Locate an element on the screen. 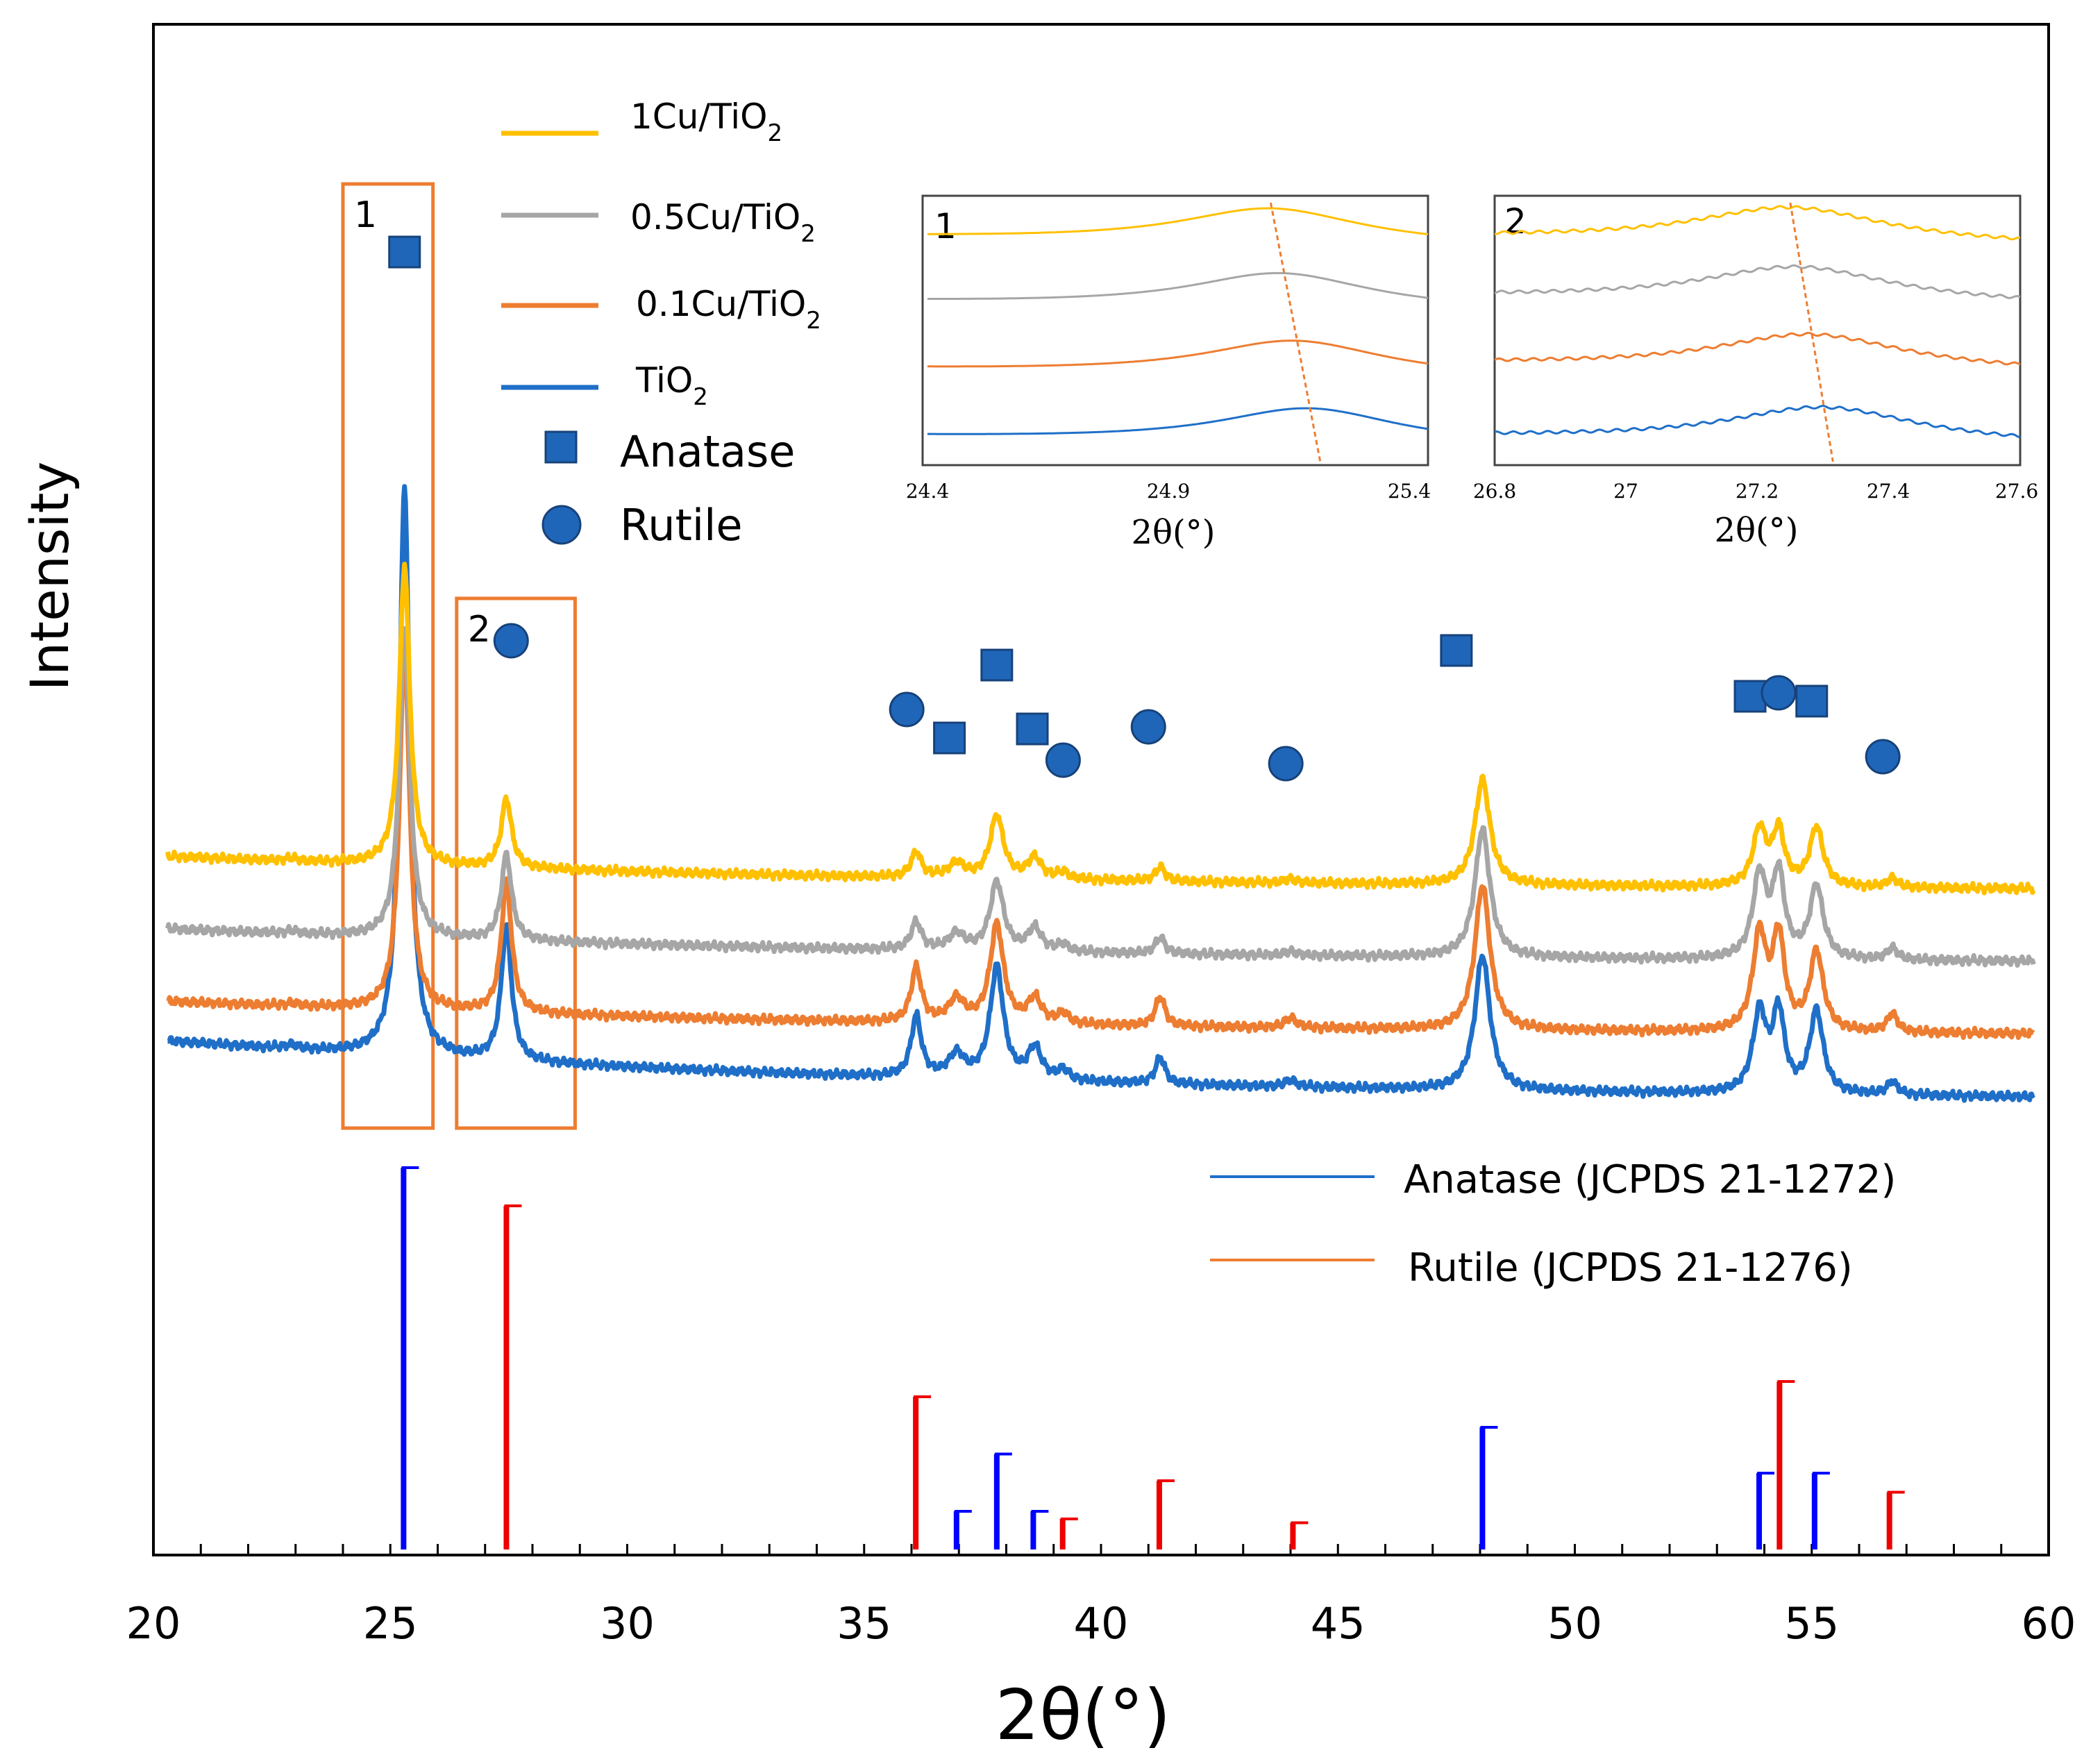 This screenshot has width=2100, height=1764. x-tick-label-40: 40 is located at coordinates (1101, 1624).